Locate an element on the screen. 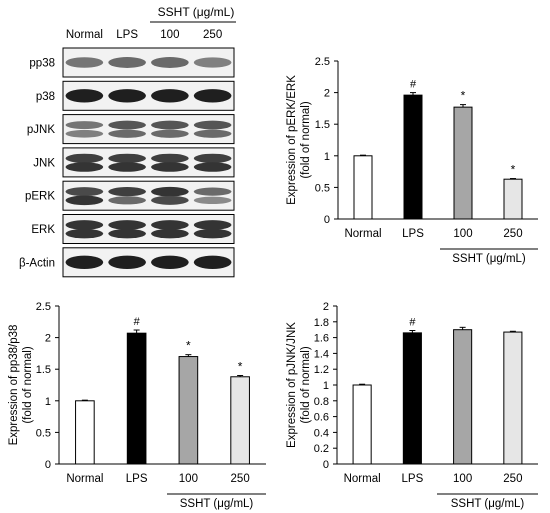 Image resolution: width=550 pixels, height=513 pixels. pjnk-jnk-y-label-line: (fold of normal) is located at coordinates (306, 385).